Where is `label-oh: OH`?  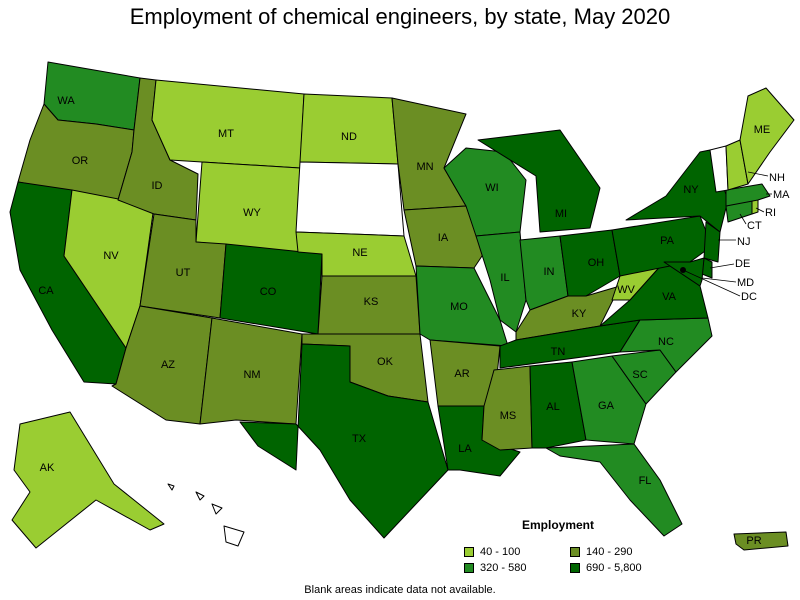
label-oh: OH is located at coordinates (596, 263).